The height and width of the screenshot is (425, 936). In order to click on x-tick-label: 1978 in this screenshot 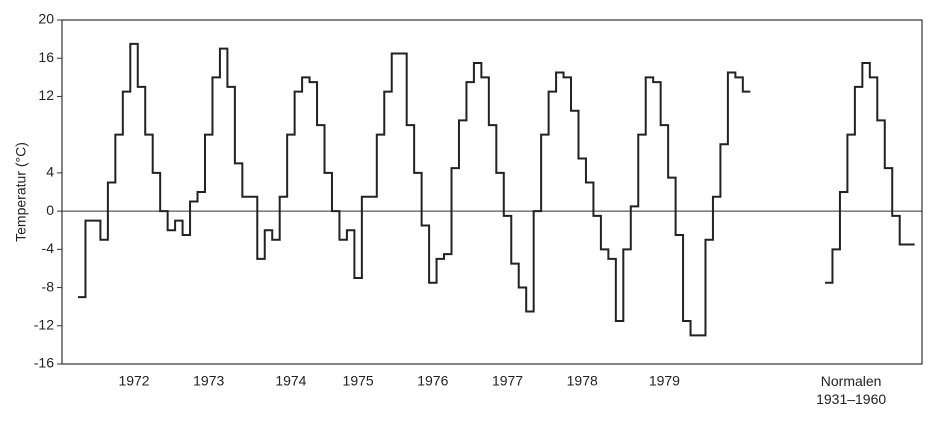, I will do `click(582, 381)`.